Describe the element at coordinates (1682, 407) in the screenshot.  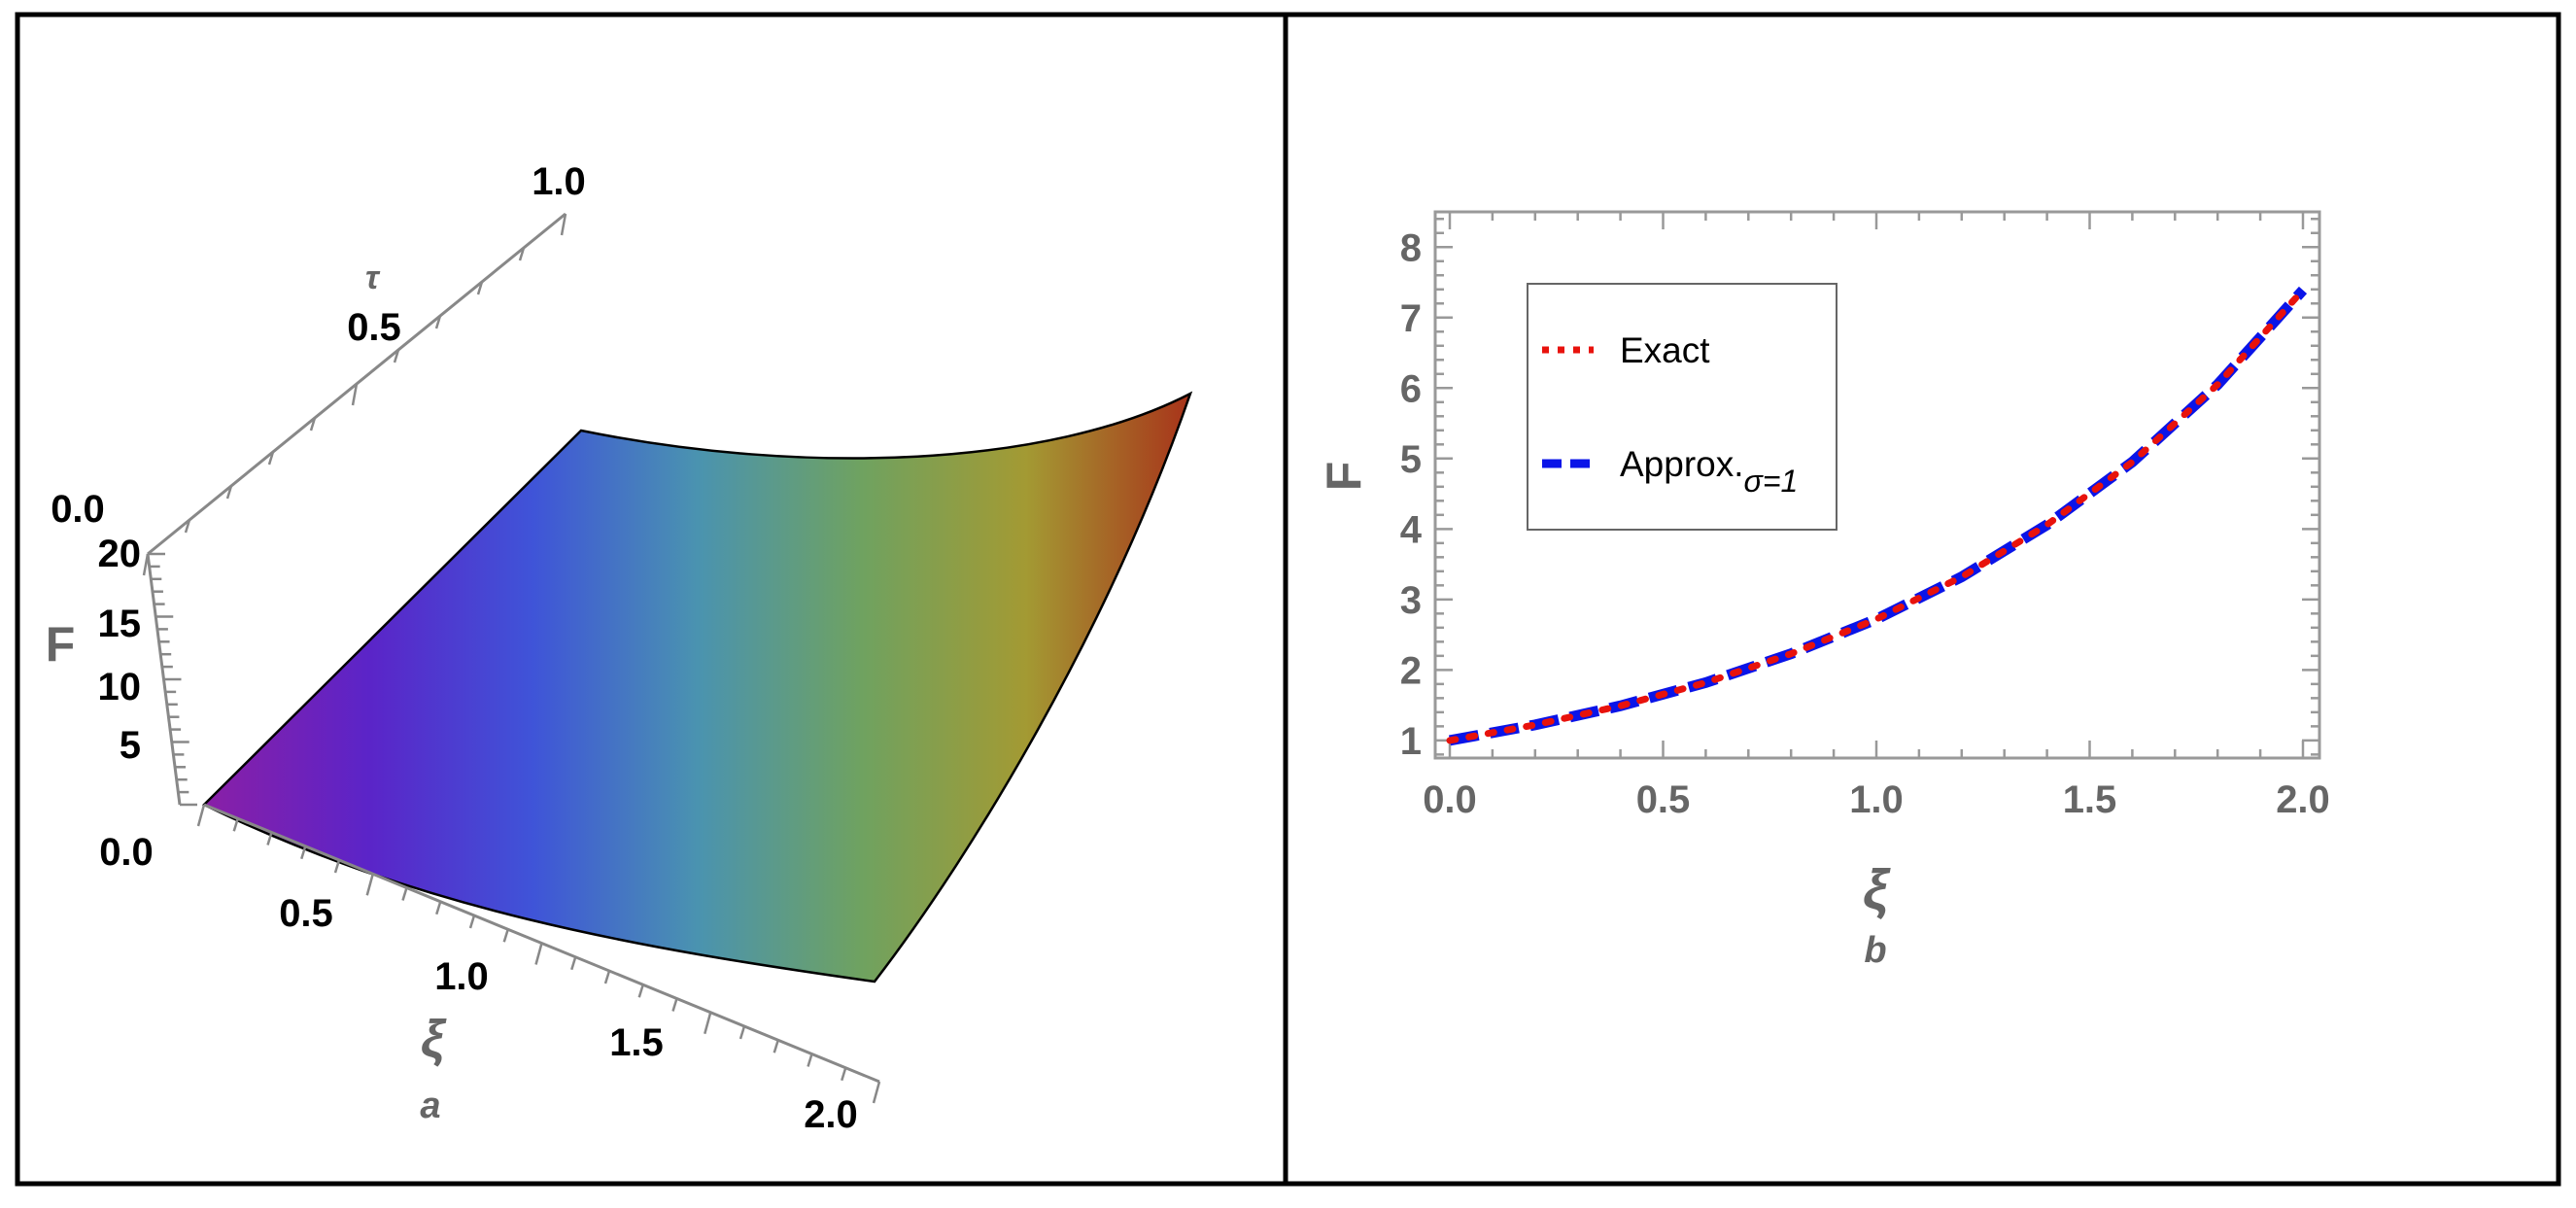
I see `legend-box` at that location.